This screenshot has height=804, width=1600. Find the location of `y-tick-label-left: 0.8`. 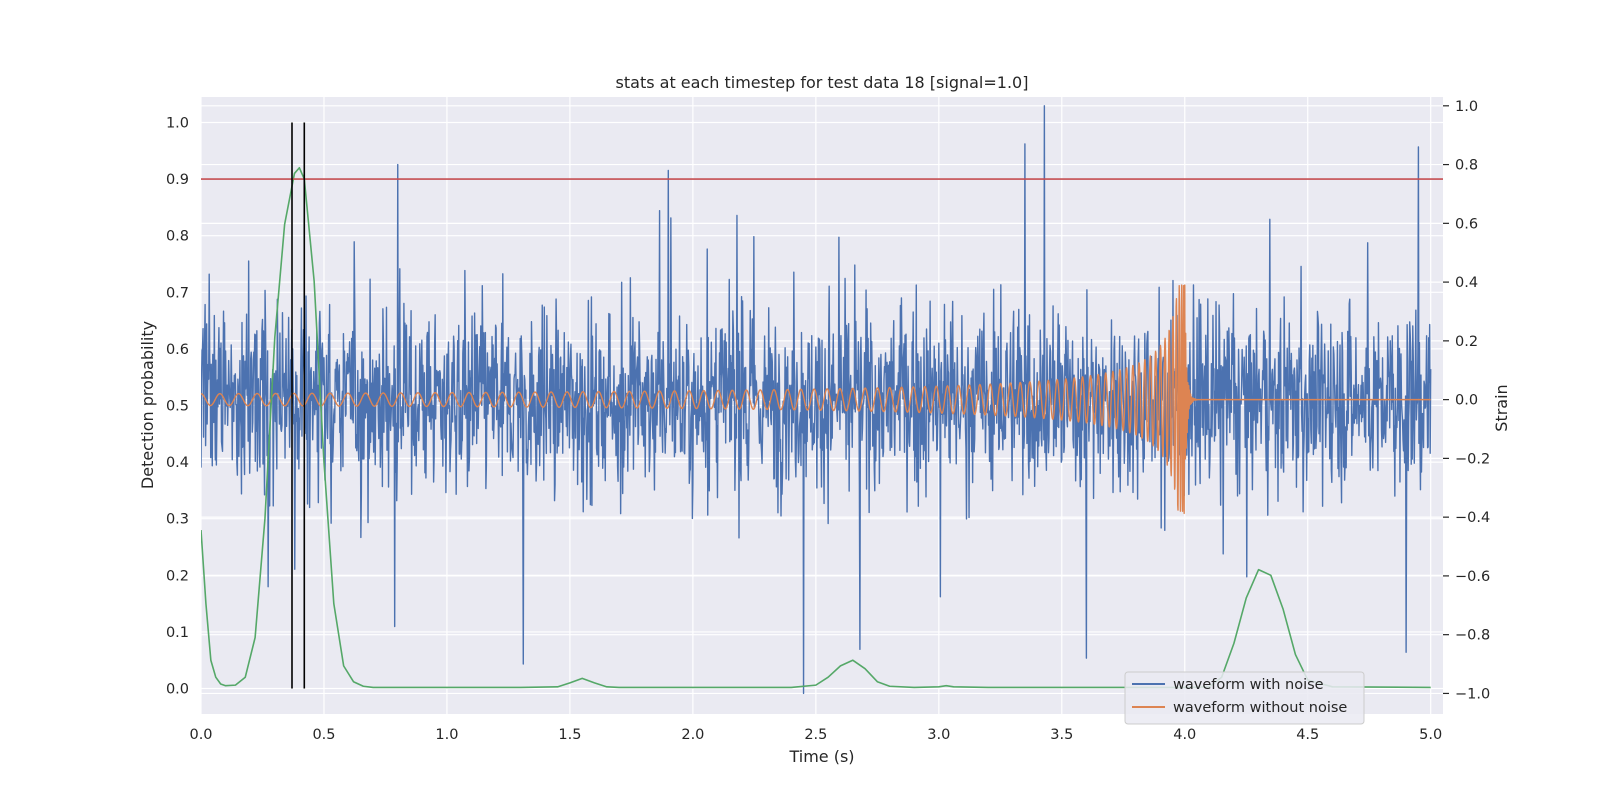

y-tick-label-left: 0.8 is located at coordinates (177, 237).